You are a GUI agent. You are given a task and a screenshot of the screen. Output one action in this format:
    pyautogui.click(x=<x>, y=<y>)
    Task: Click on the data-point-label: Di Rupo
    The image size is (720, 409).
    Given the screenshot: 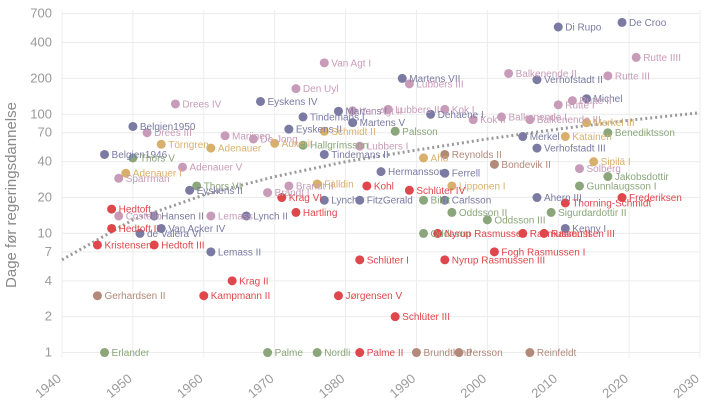 What is the action you would take?
    pyautogui.click(x=583, y=27)
    